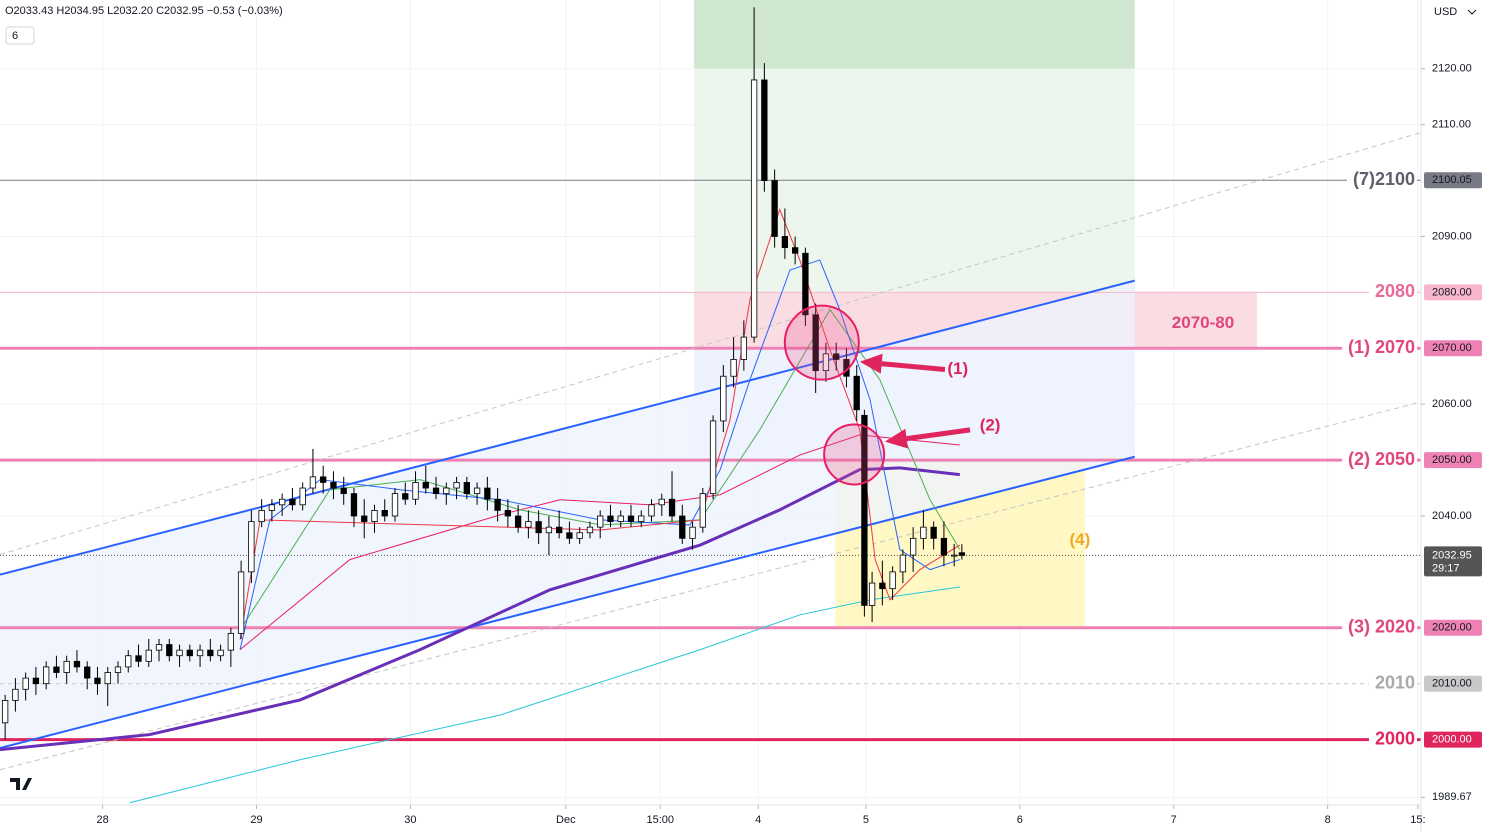 The height and width of the screenshot is (832, 1486). What do you see at coordinates (1381, 347) in the screenshot?
I see `level-label: (1) 2070` at bounding box center [1381, 347].